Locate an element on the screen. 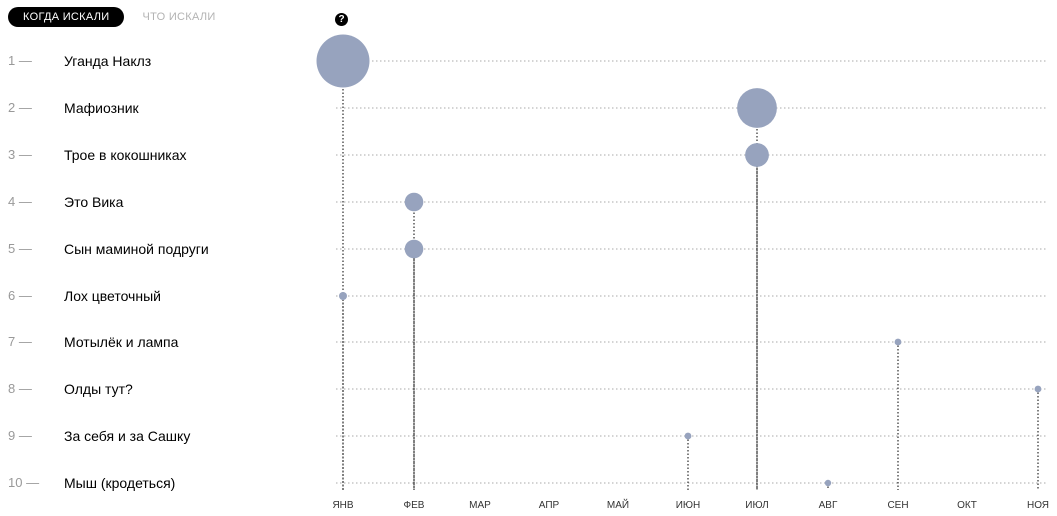 This screenshot has width=1057, height=516. month-tick-label: МАЙ is located at coordinates (618, 504).